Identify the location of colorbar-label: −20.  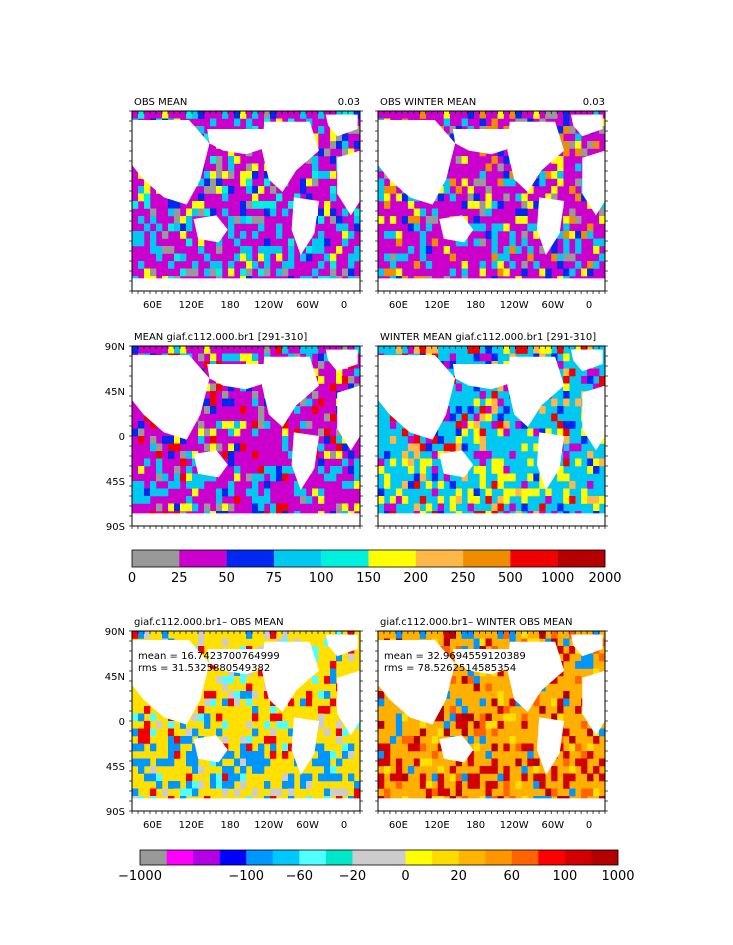
(352, 876).